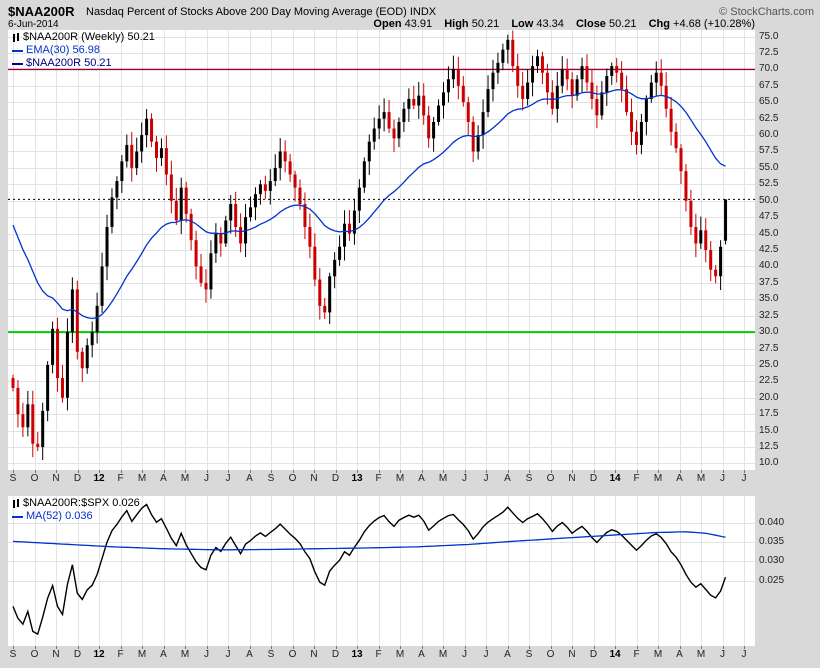 The width and height of the screenshot is (820, 668). What do you see at coordinates (369, 541) in the screenshot?
I see `ma52-line` at bounding box center [369, 541].